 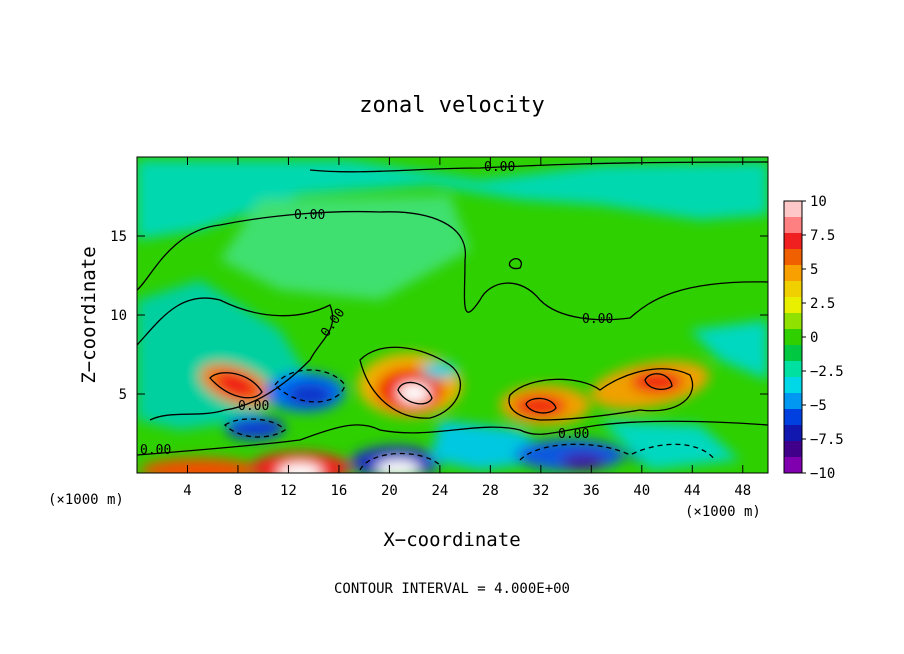 I want to click on contour-zero-lower, so click(x=452, y=438).